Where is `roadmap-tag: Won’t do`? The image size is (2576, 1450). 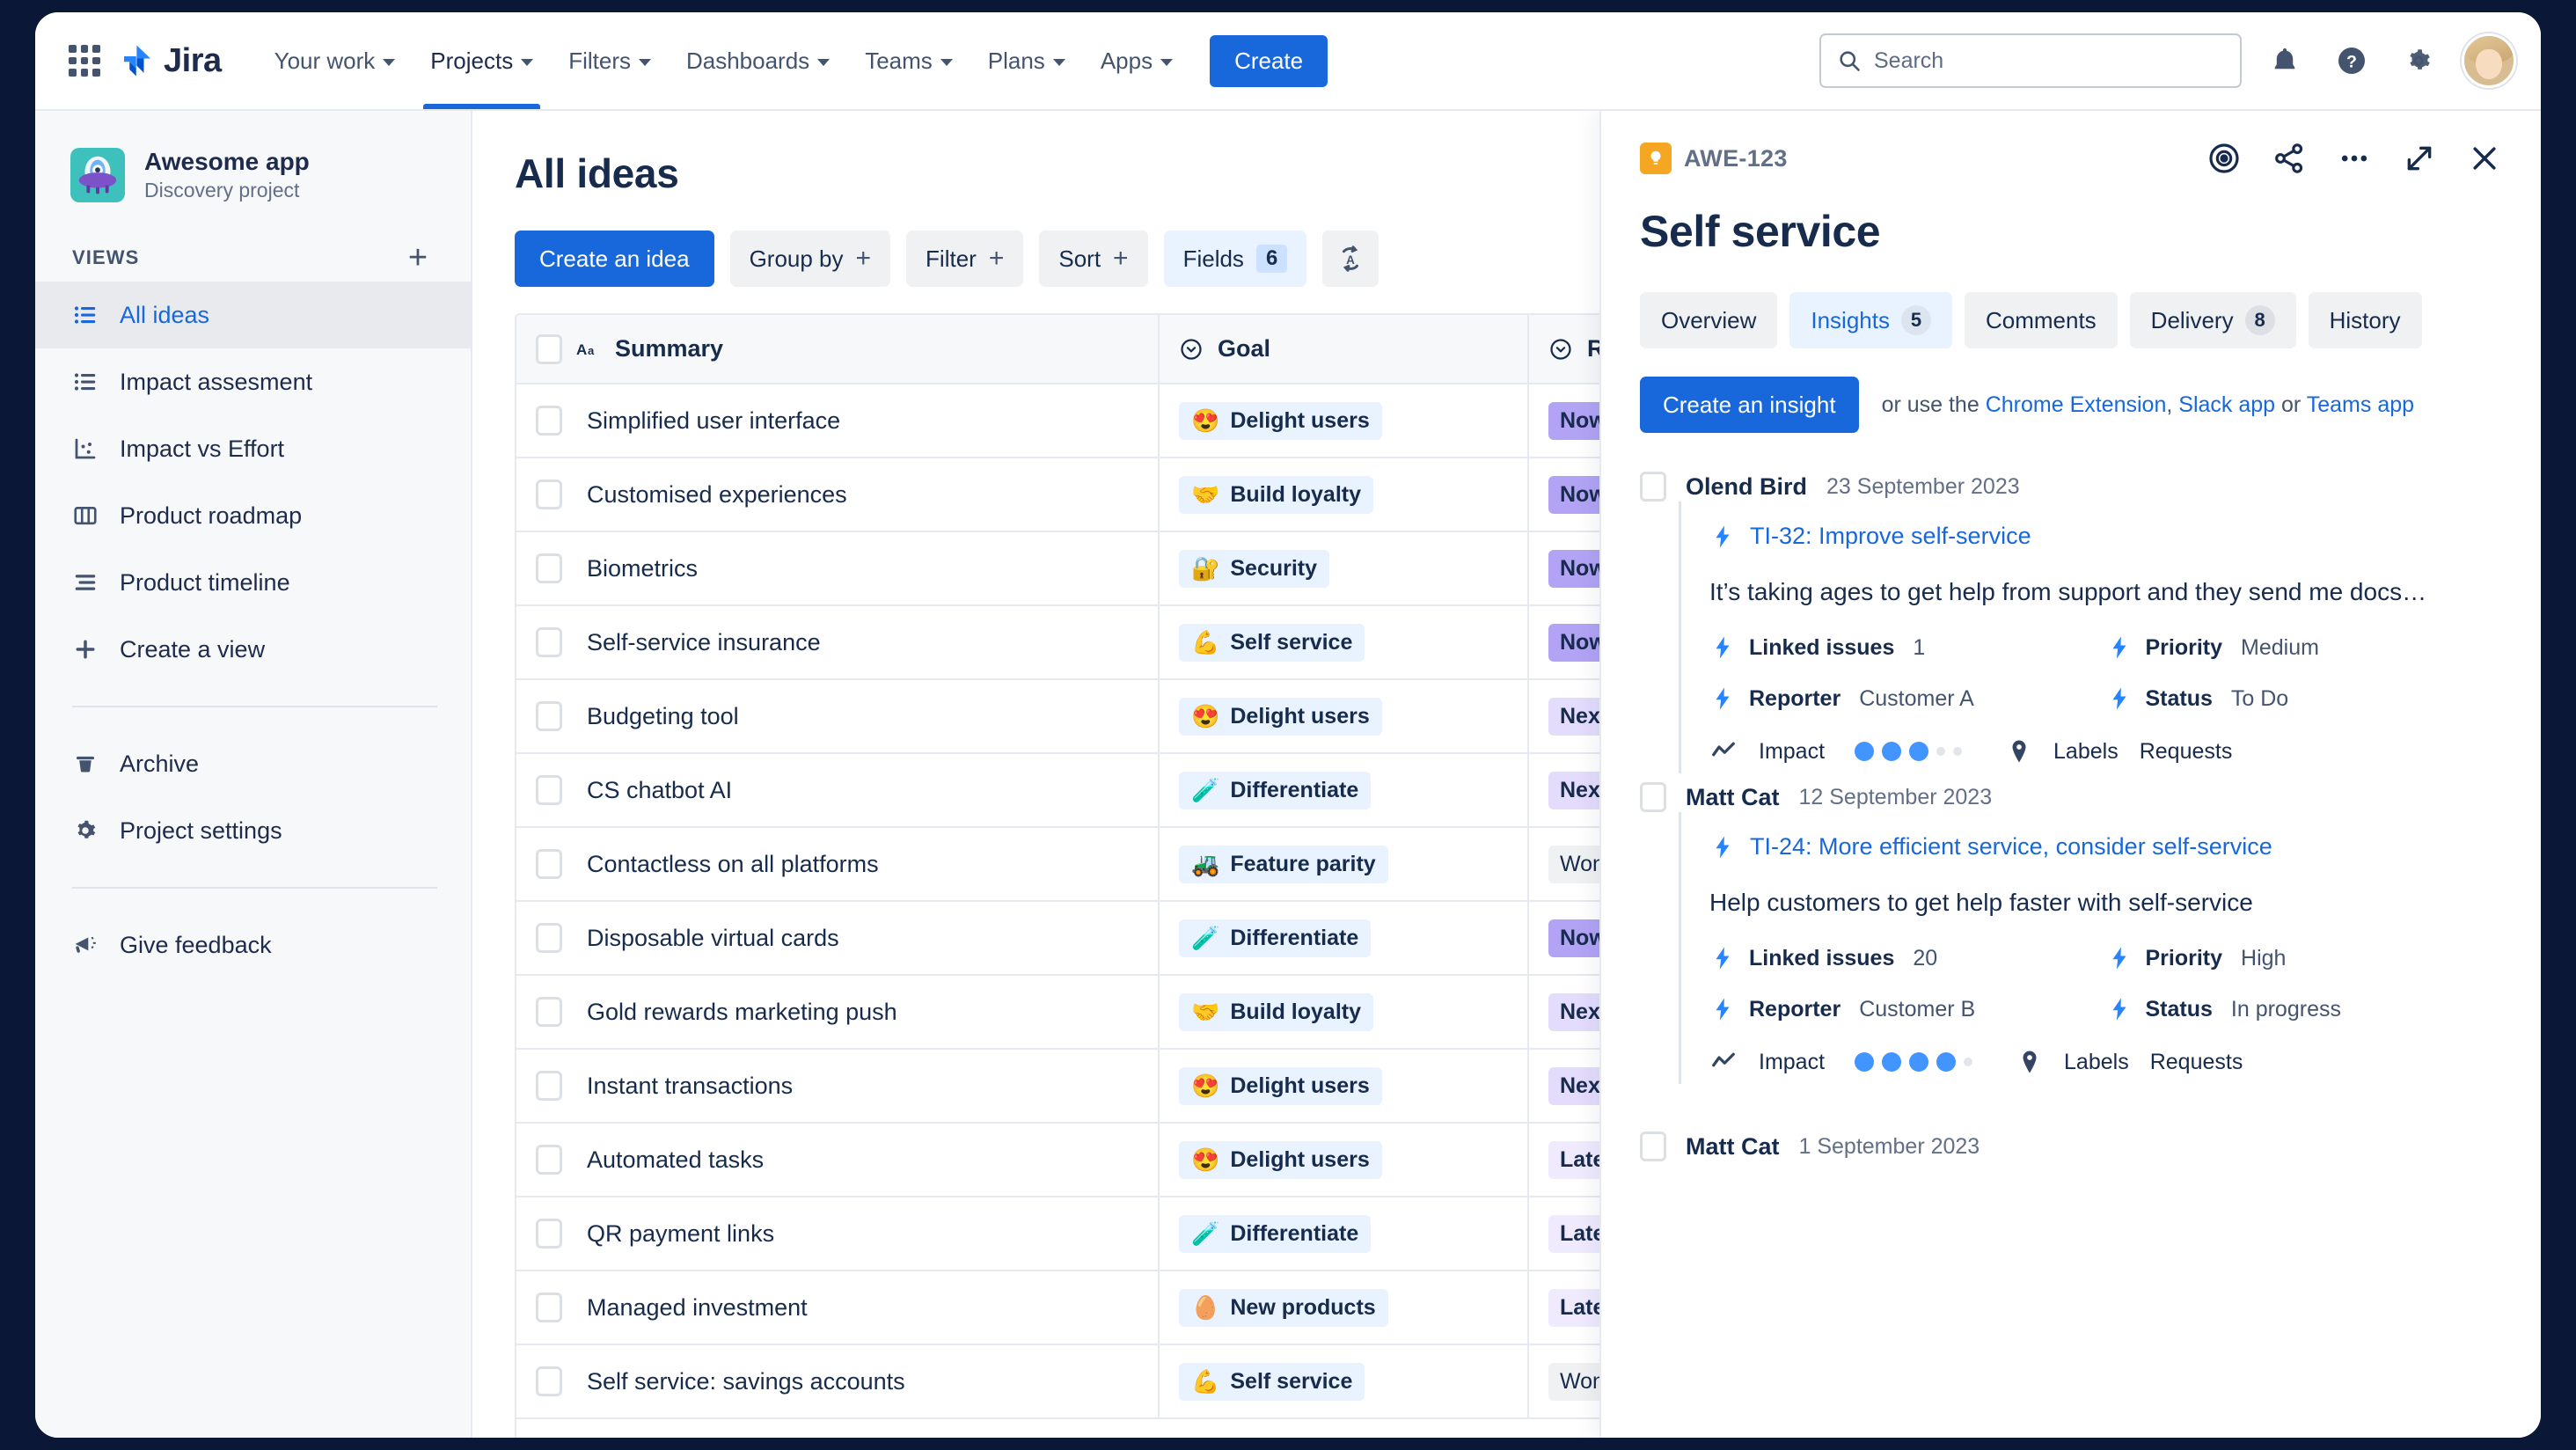 roadmap-tag: Won’t do is located at coordinates (1573, 864).